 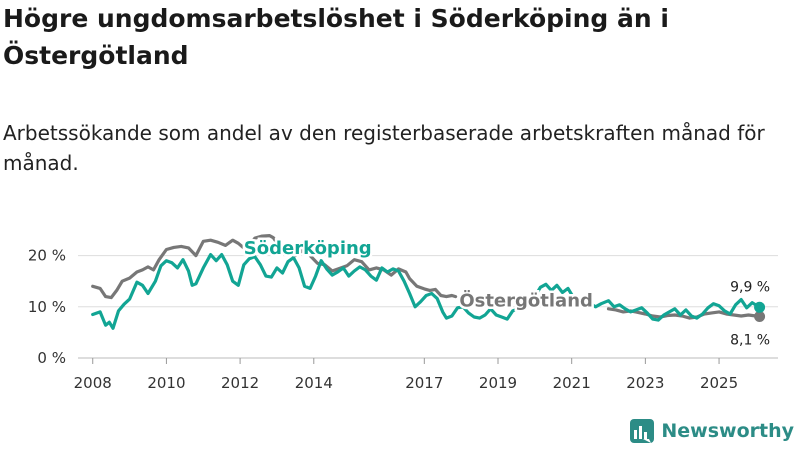 What do you see at coordinates (166, 383) in the screenshot?
I see `x-tick-label: 2010` at bounding box center [166, 383].